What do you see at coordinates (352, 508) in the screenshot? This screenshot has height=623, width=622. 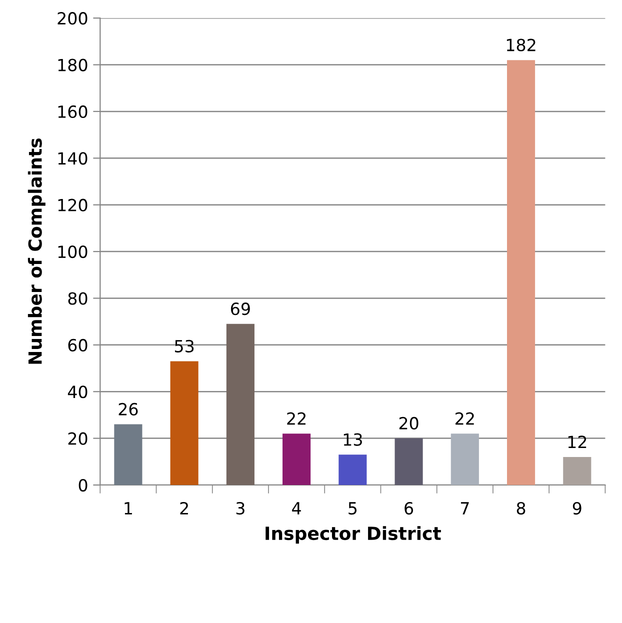 I see `x-tick-label: 5` at bounding box center [352, 508].